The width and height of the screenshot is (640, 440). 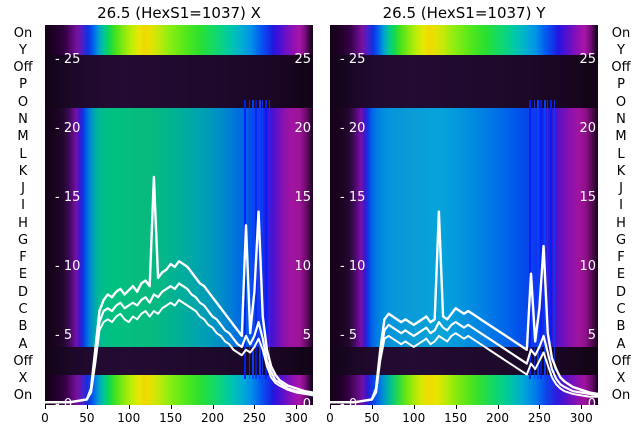 I want to click on category-label-left: K, so click(x=23, y=171).